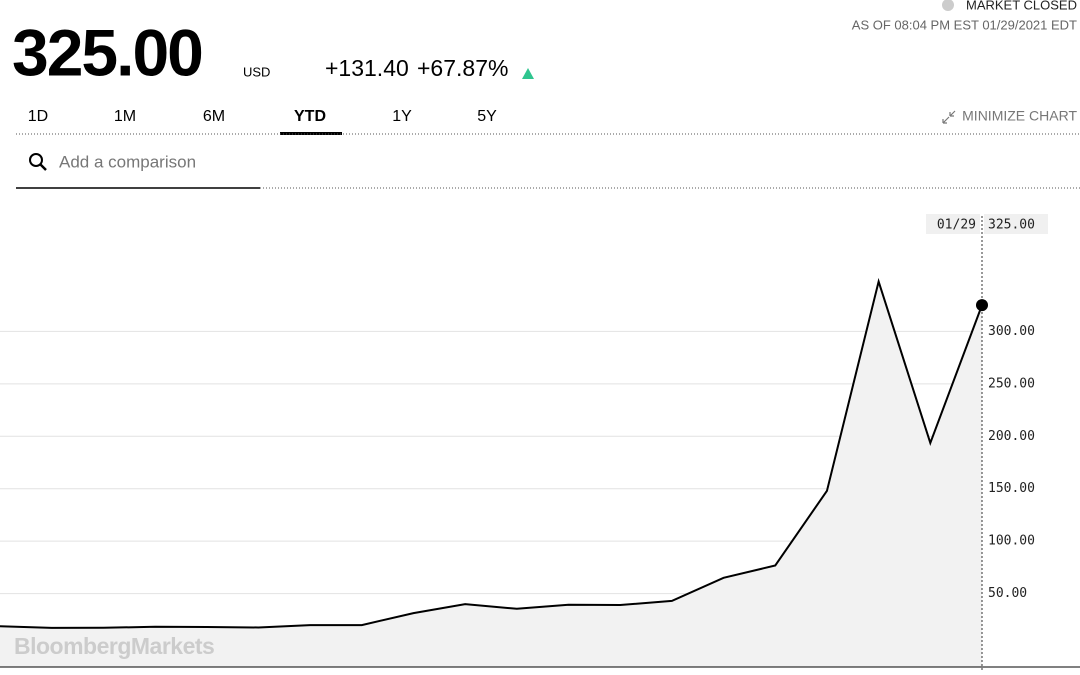  Describe the element at coordinates (948, 5) in the screenshot. I see `status-dot` at that location.